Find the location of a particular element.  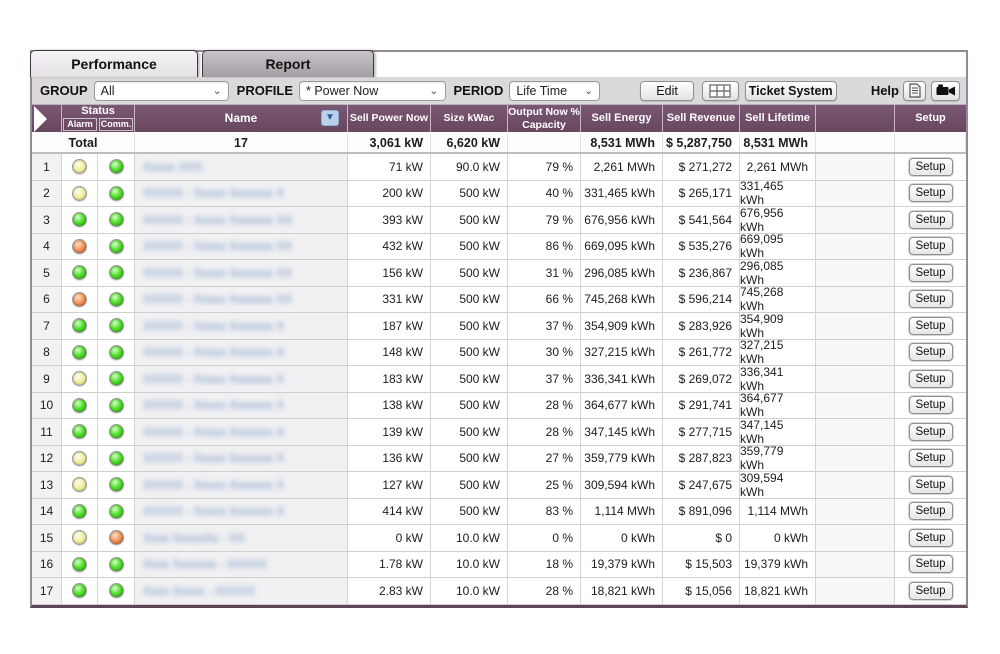

site-name-cell: Xxxx Xxxxxxx - XXXXX is located at coordinates (241, 564).